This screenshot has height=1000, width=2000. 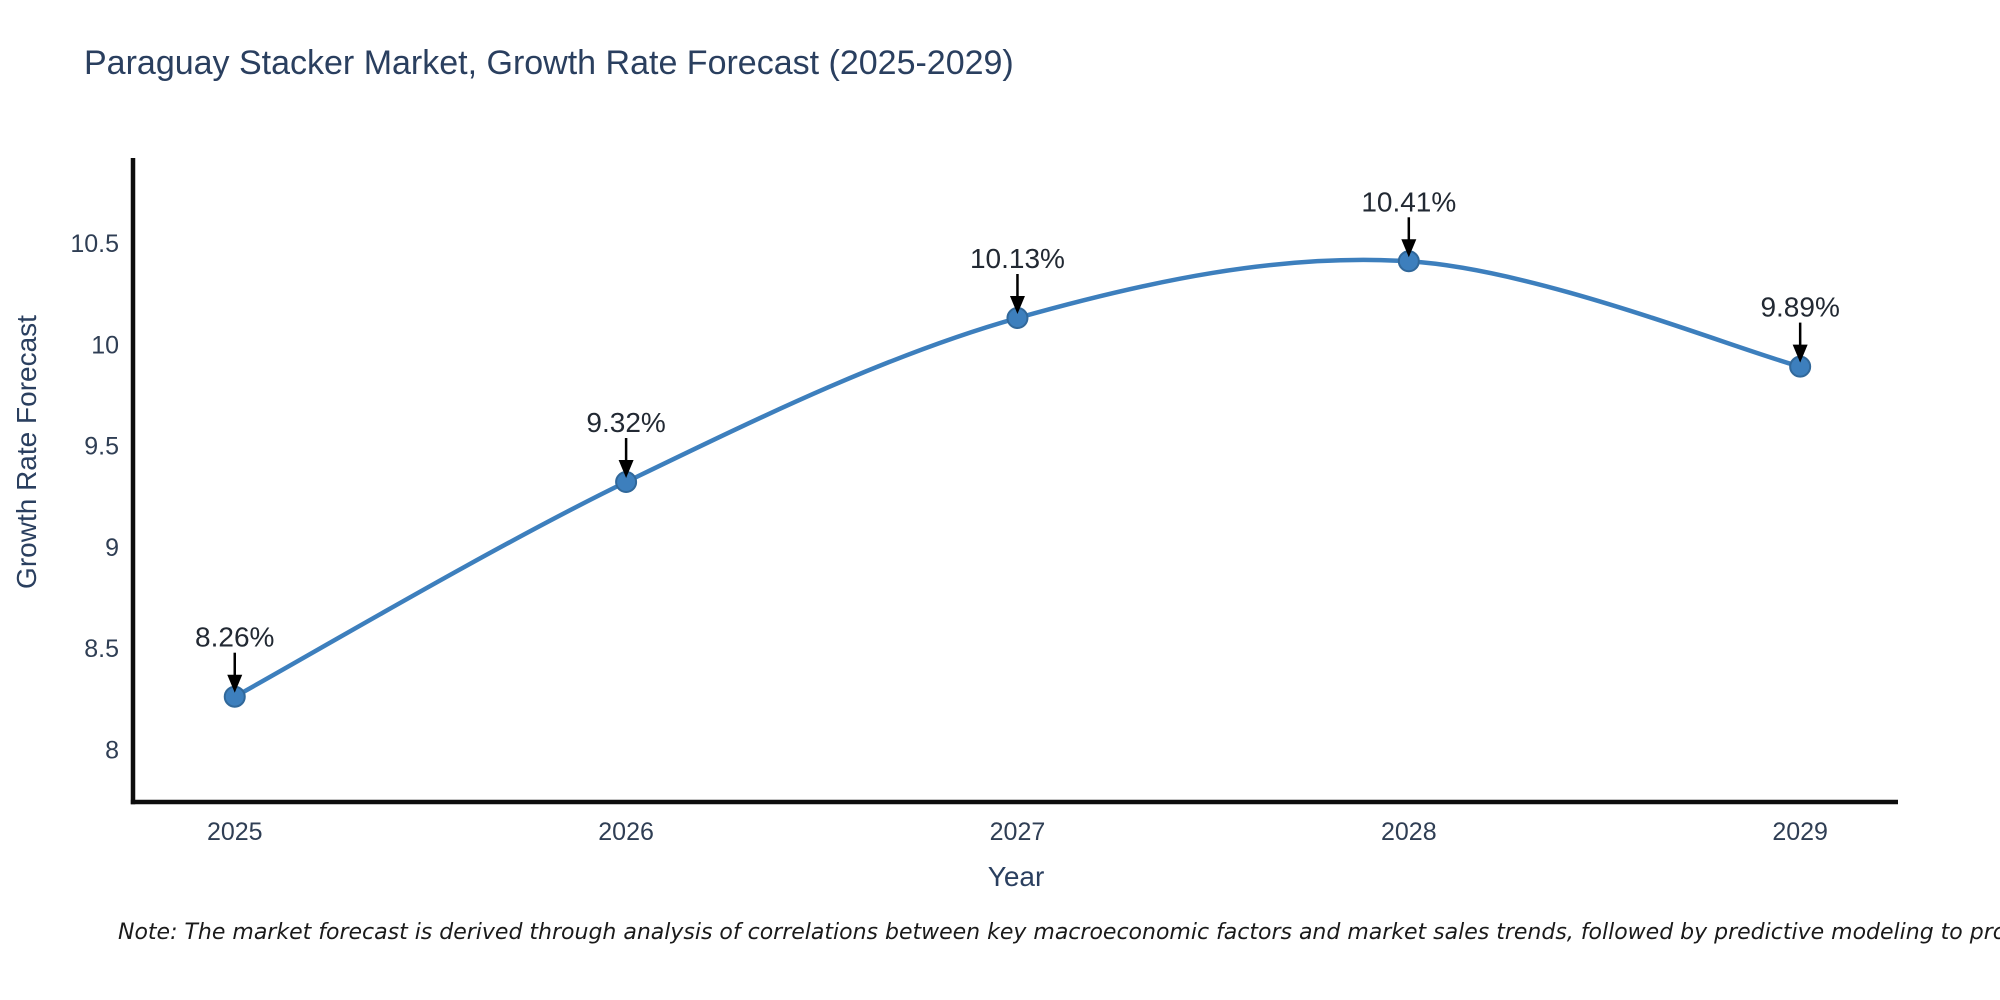 I want to click on x-tick-label: 2029, so click(x=1800, y=832).